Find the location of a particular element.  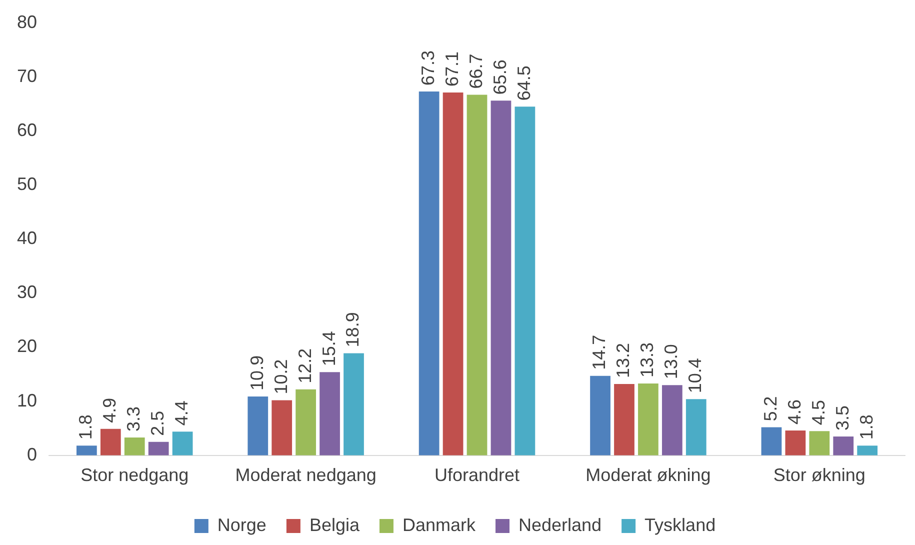

data-label: 10.2 is located at coordinates (280, 376).